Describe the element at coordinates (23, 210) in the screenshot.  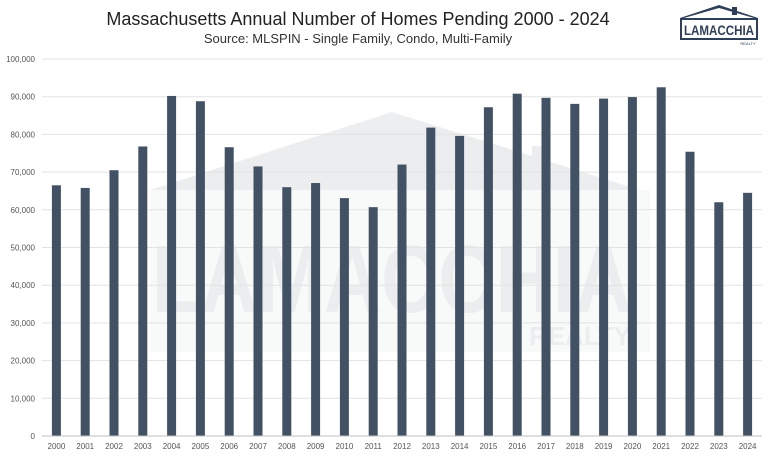
I see `y-tick-label: 60,000` at that location.